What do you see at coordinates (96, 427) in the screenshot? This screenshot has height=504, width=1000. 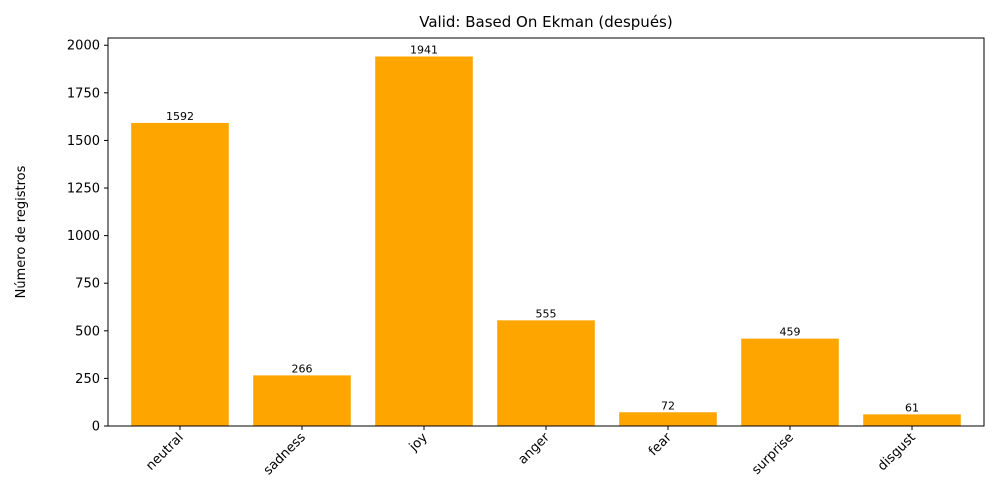 I see `y-tick-label-0: 0` at bounding box center [96, 427].